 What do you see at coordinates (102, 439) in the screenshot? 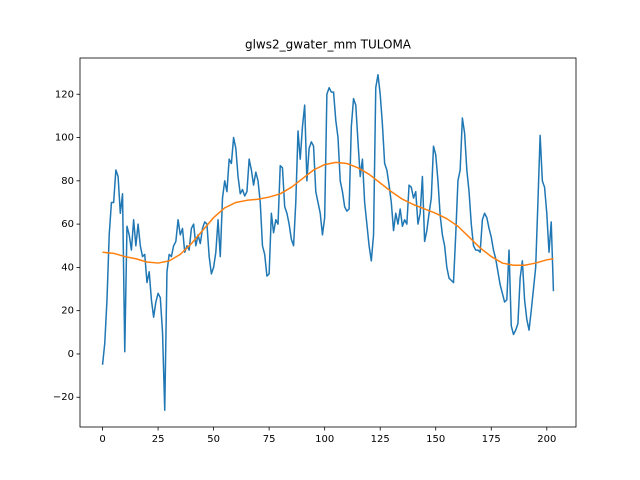
I see `x-tick-label: 0` at bounding box center [102, 439].